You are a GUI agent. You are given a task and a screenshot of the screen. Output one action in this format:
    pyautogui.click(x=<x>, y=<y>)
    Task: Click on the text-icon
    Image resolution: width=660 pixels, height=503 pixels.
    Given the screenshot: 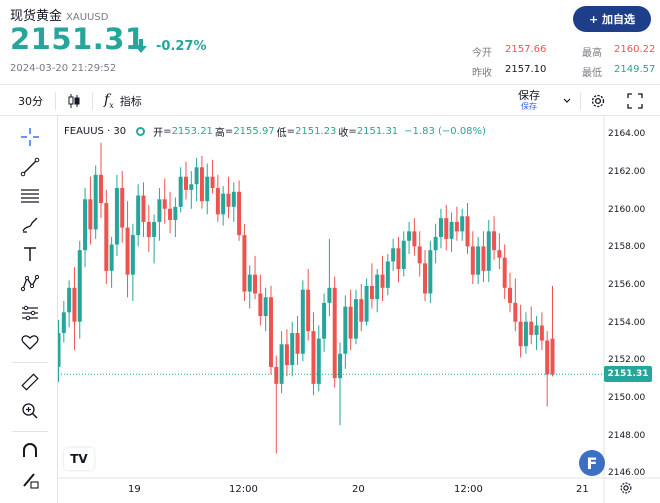 What is the action you would take?
    pyautogui.click(x=30, y=254)
    